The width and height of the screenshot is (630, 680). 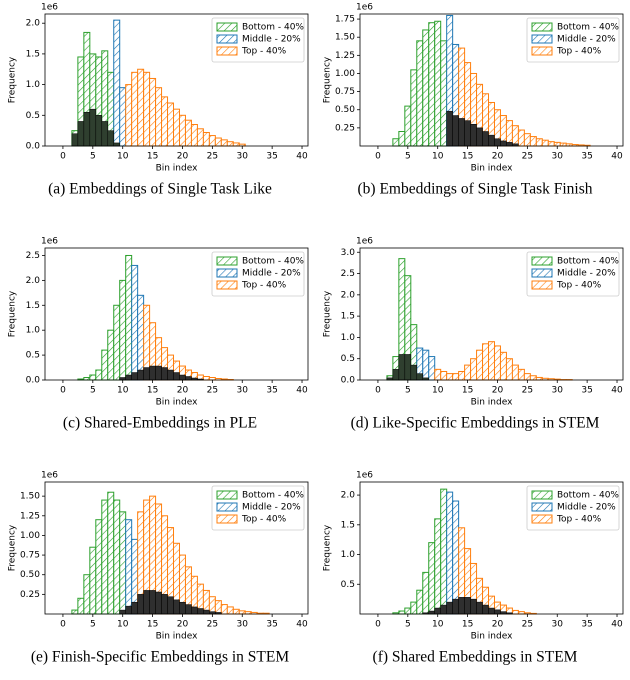 What do you see at coordinates (49, 476) in the screenshot?
I see `y-offset-label: 1e6` at bounding box center [49, 476].